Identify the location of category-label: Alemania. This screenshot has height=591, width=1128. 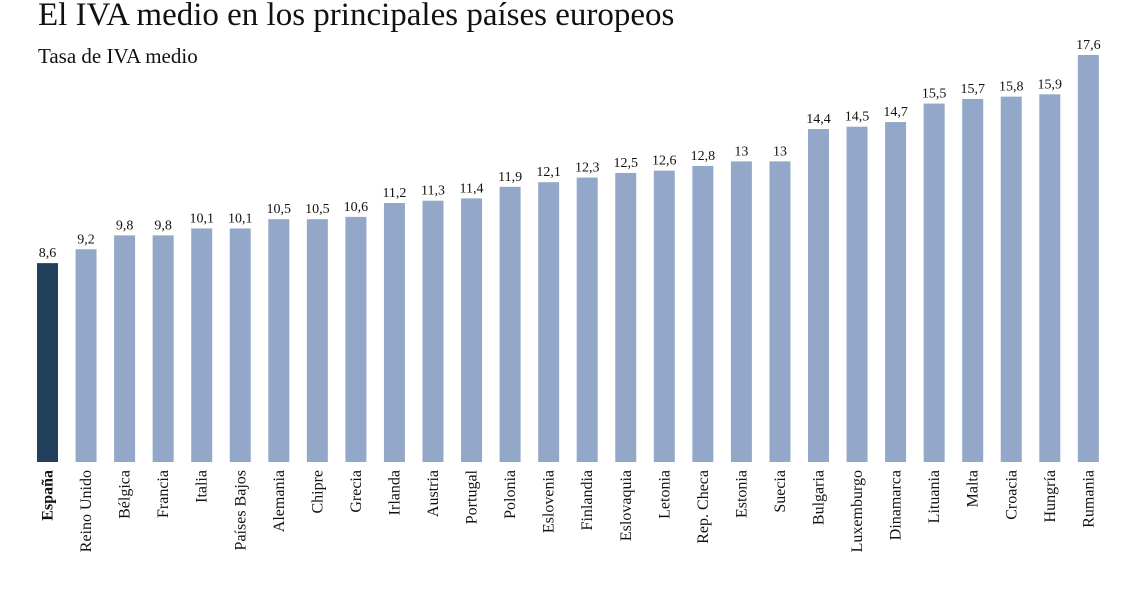
(279, 501).